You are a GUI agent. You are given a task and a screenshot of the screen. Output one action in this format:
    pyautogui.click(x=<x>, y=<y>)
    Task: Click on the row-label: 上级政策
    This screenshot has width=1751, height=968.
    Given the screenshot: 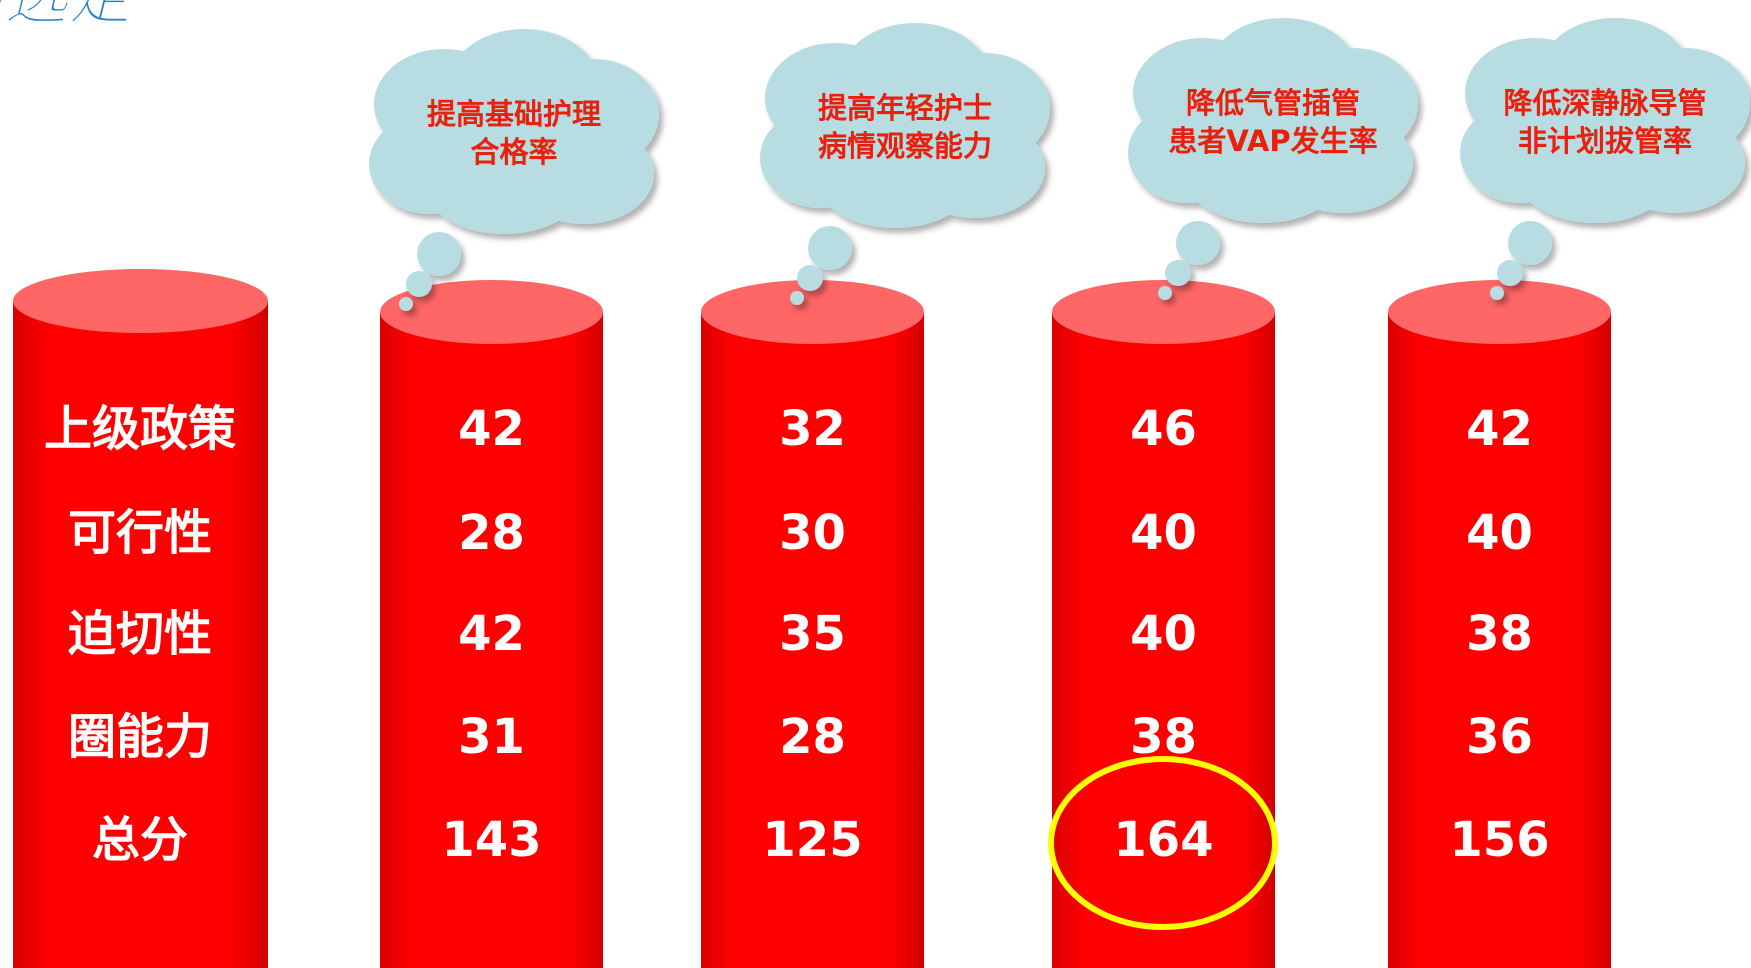 What is the action you would take?
    pyautogui.click(x=140, y=429)
    